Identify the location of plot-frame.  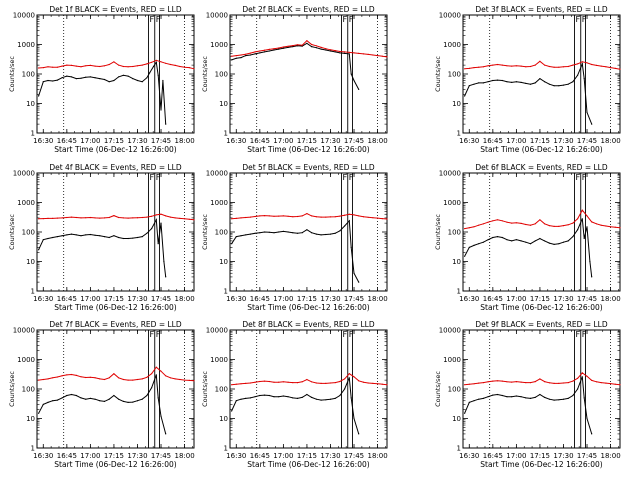
(115, 389).